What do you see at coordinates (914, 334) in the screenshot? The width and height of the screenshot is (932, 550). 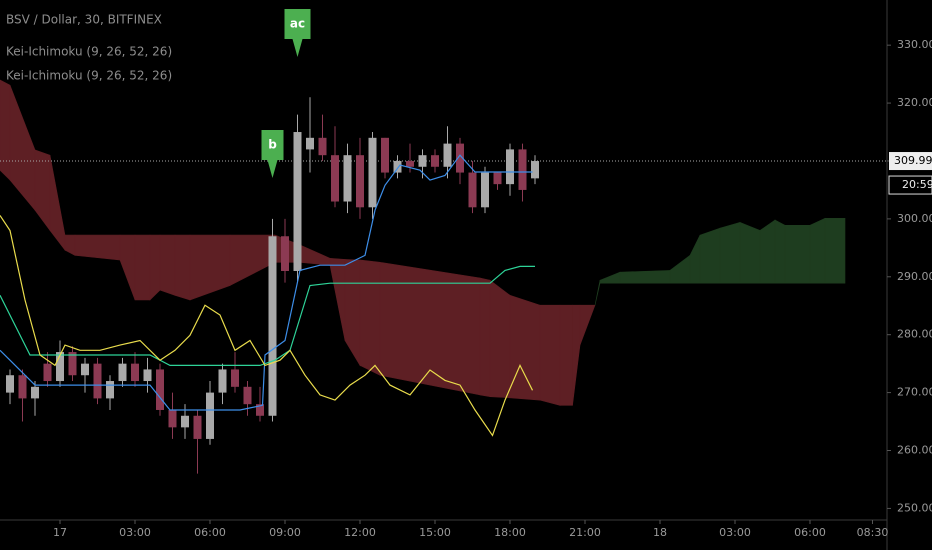 I see `y-tick-label: 280.000` at bounding box center [914, 334].